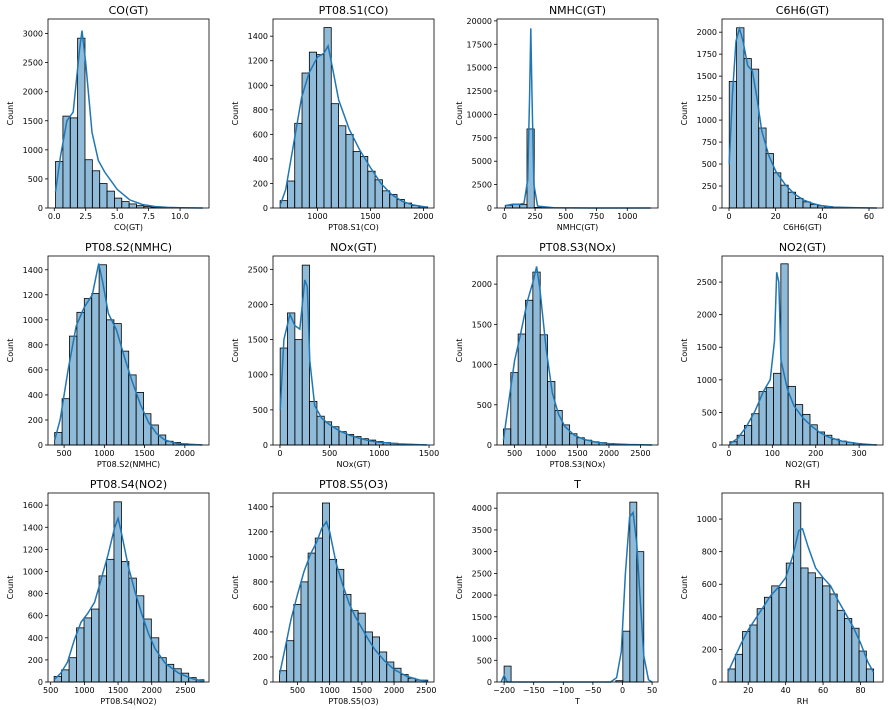 This screenshot has width=889, height=710. What do you see at coordinates (482, 138) in the screenshot?
I see `y-tick-label: 7500` at bounding box center [482, 138].